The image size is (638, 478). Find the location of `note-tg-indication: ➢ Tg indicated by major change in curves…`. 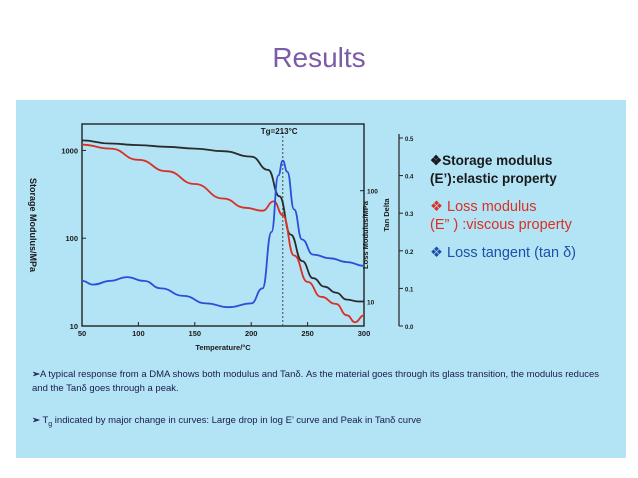

note-tg-indication: ➢ Tg indicated by major change in curves… is located at coordinates (317, 423).